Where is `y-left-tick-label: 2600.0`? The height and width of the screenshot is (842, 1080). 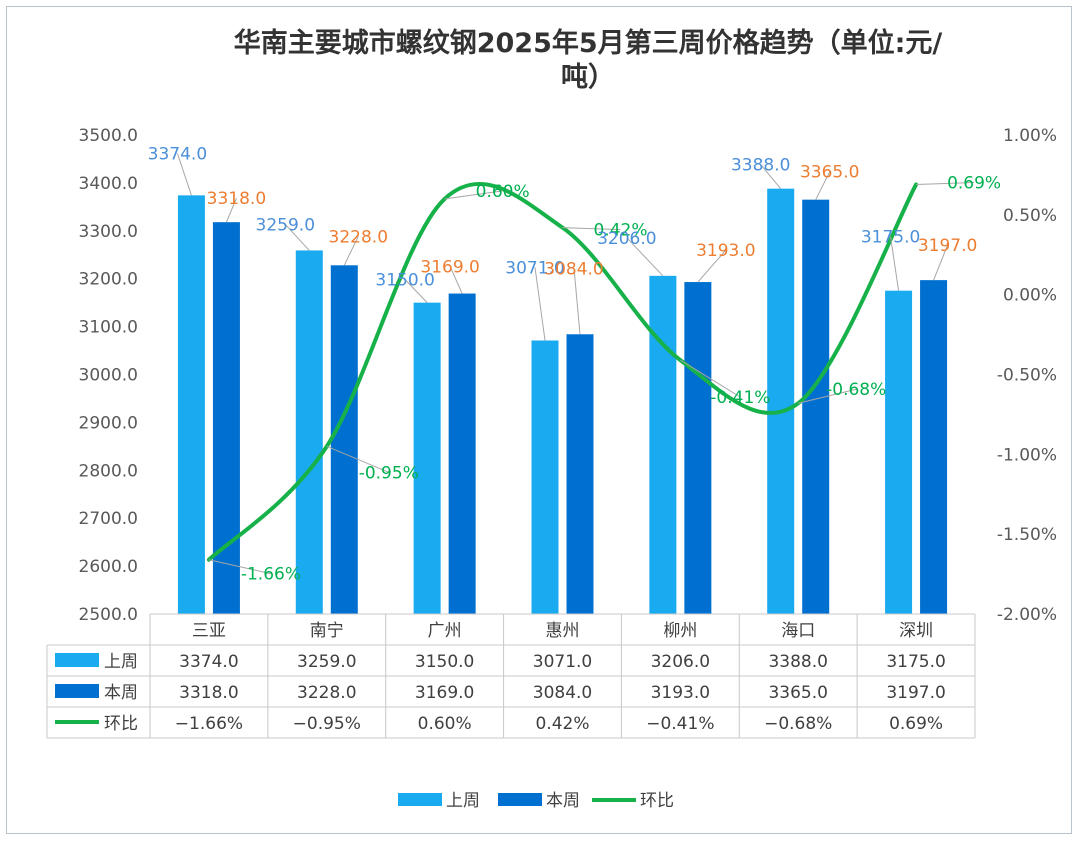 y-left-tick-label: 2600.0 is located at coordinates (108, 567).